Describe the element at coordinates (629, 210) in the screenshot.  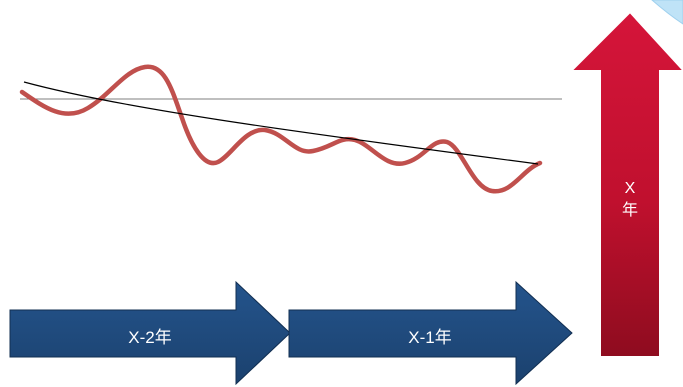
I see `arrow-label-x-line2: 年` at that location.